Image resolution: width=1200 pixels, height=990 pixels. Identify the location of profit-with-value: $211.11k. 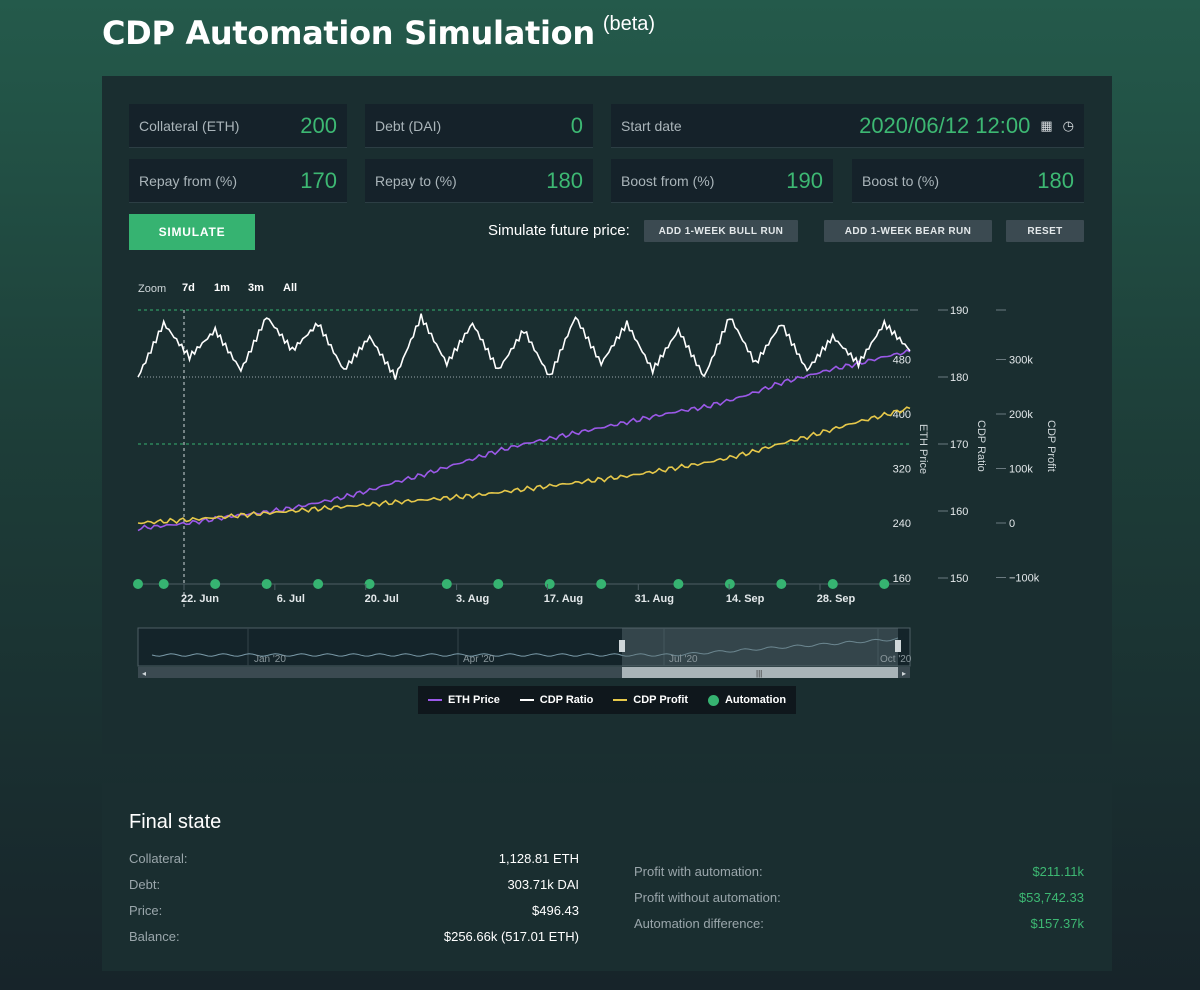
(1058, 871).